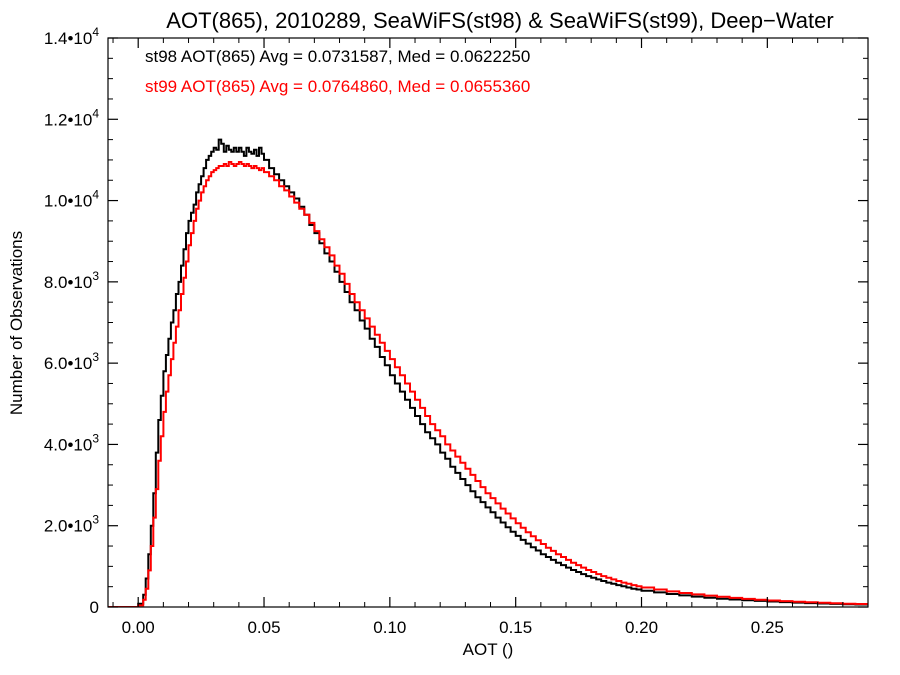 The width and height of the screenshot is (900, 675). Describe the element at coordinates (72, 36) in the screenshot. I see `y-tick-label: 1.4•104` at that location.